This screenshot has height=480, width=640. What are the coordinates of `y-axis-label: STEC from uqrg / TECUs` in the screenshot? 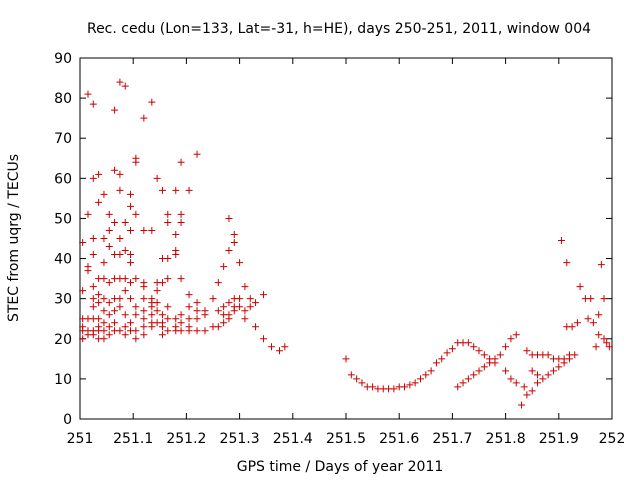 It's located at (14, 238).